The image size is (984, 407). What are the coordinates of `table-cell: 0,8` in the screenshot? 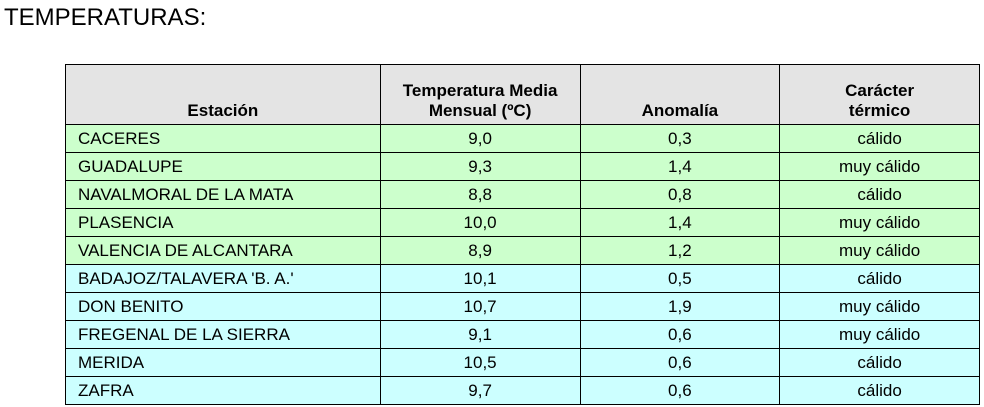 It's located at (680, 194).